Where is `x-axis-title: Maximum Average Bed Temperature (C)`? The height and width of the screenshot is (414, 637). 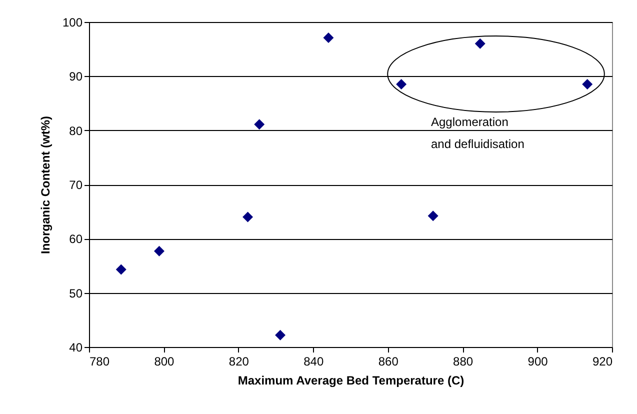 x-axis-title: Maximum Average Bed Temperature (C) is located at coordinates (351, 381).